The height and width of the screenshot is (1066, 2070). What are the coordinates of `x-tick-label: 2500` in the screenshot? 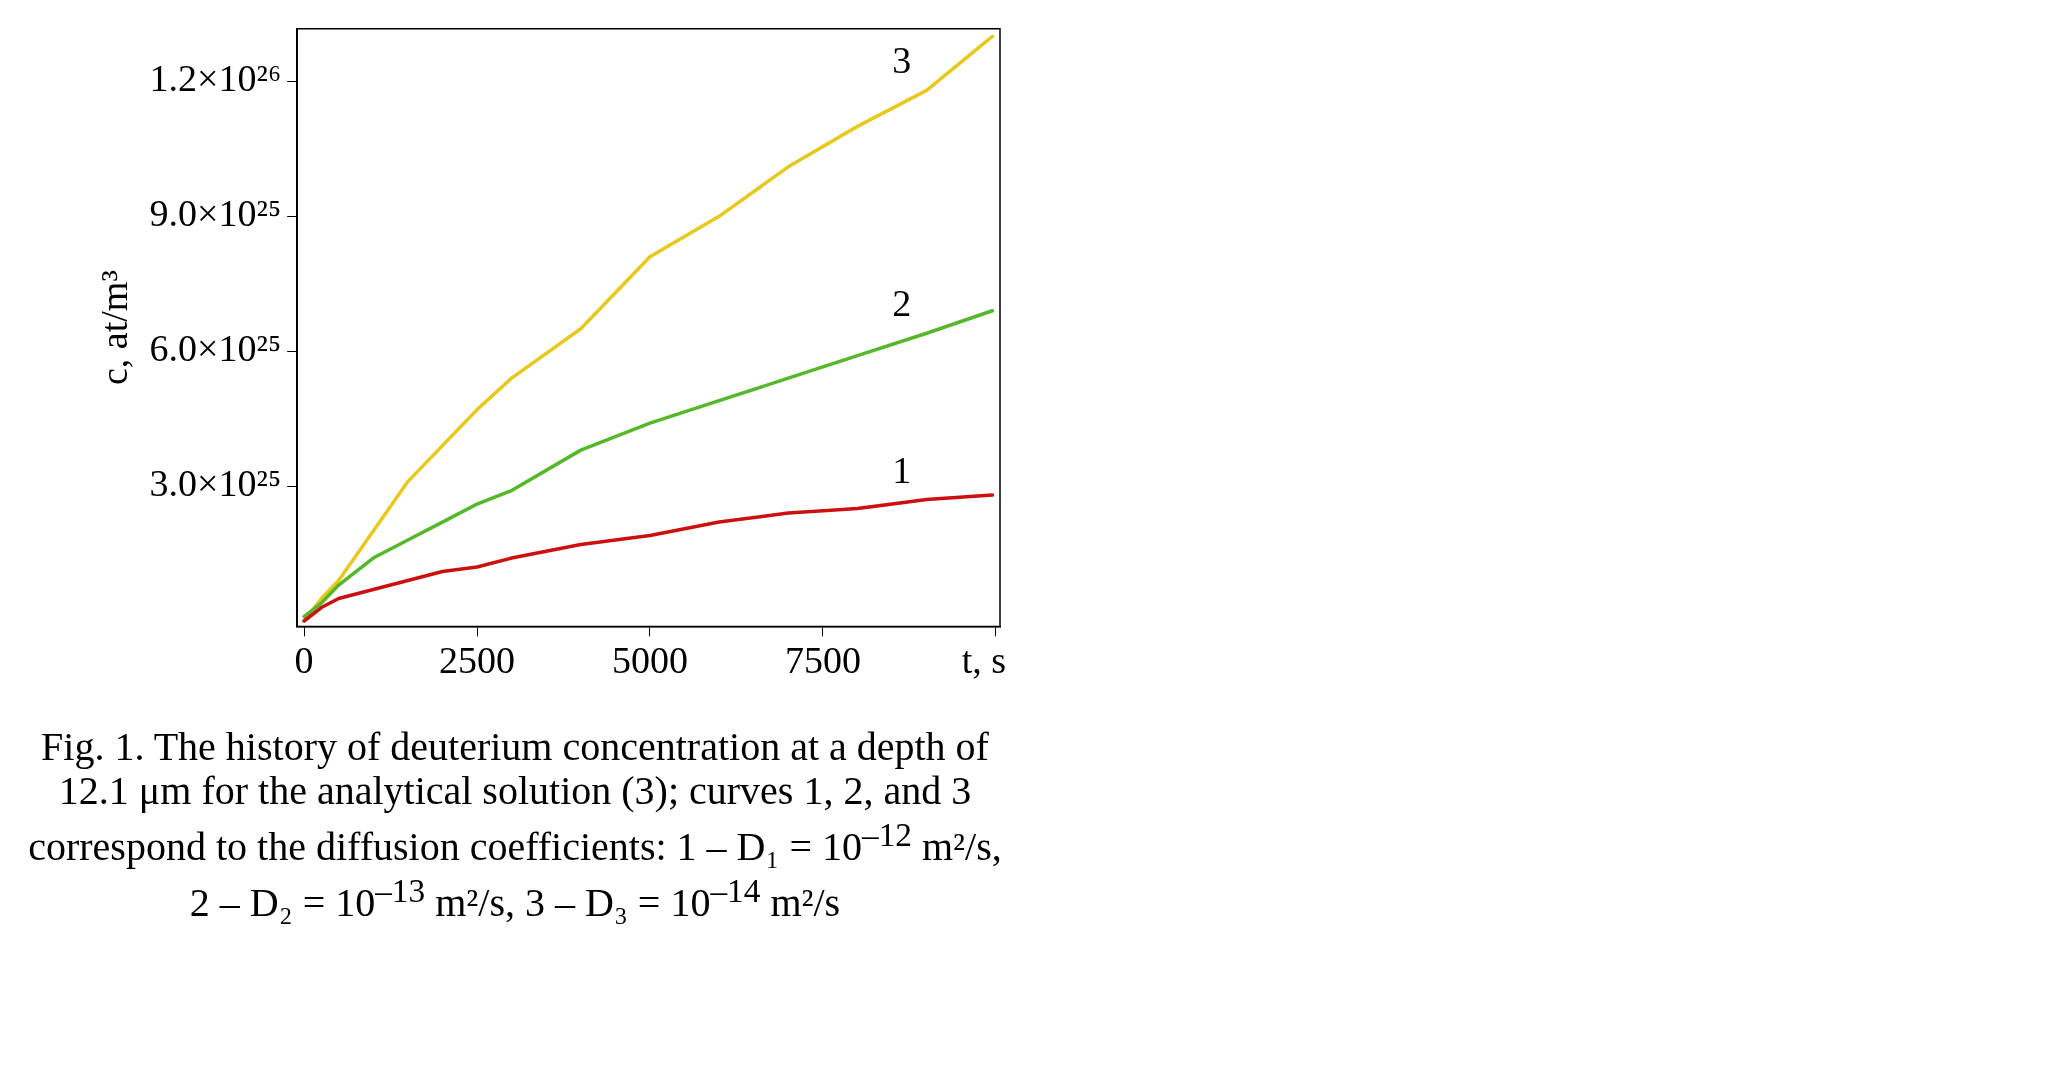 It's located at (477, 660).